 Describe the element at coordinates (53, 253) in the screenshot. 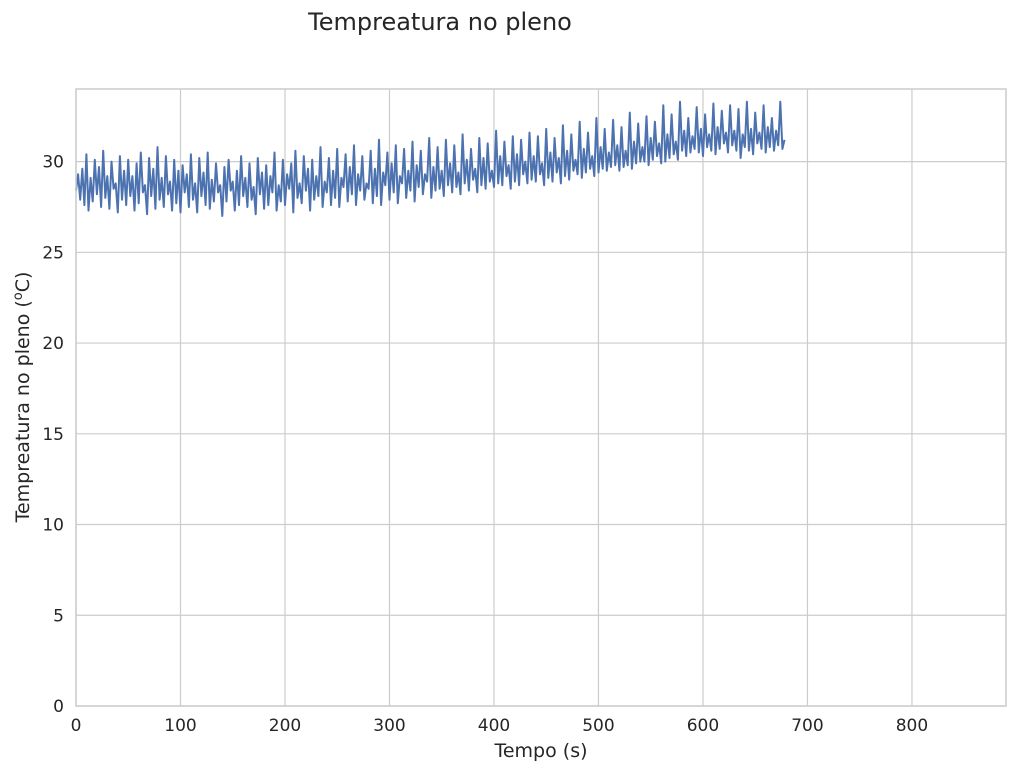

I see `y-tick-label: 25` at that location.